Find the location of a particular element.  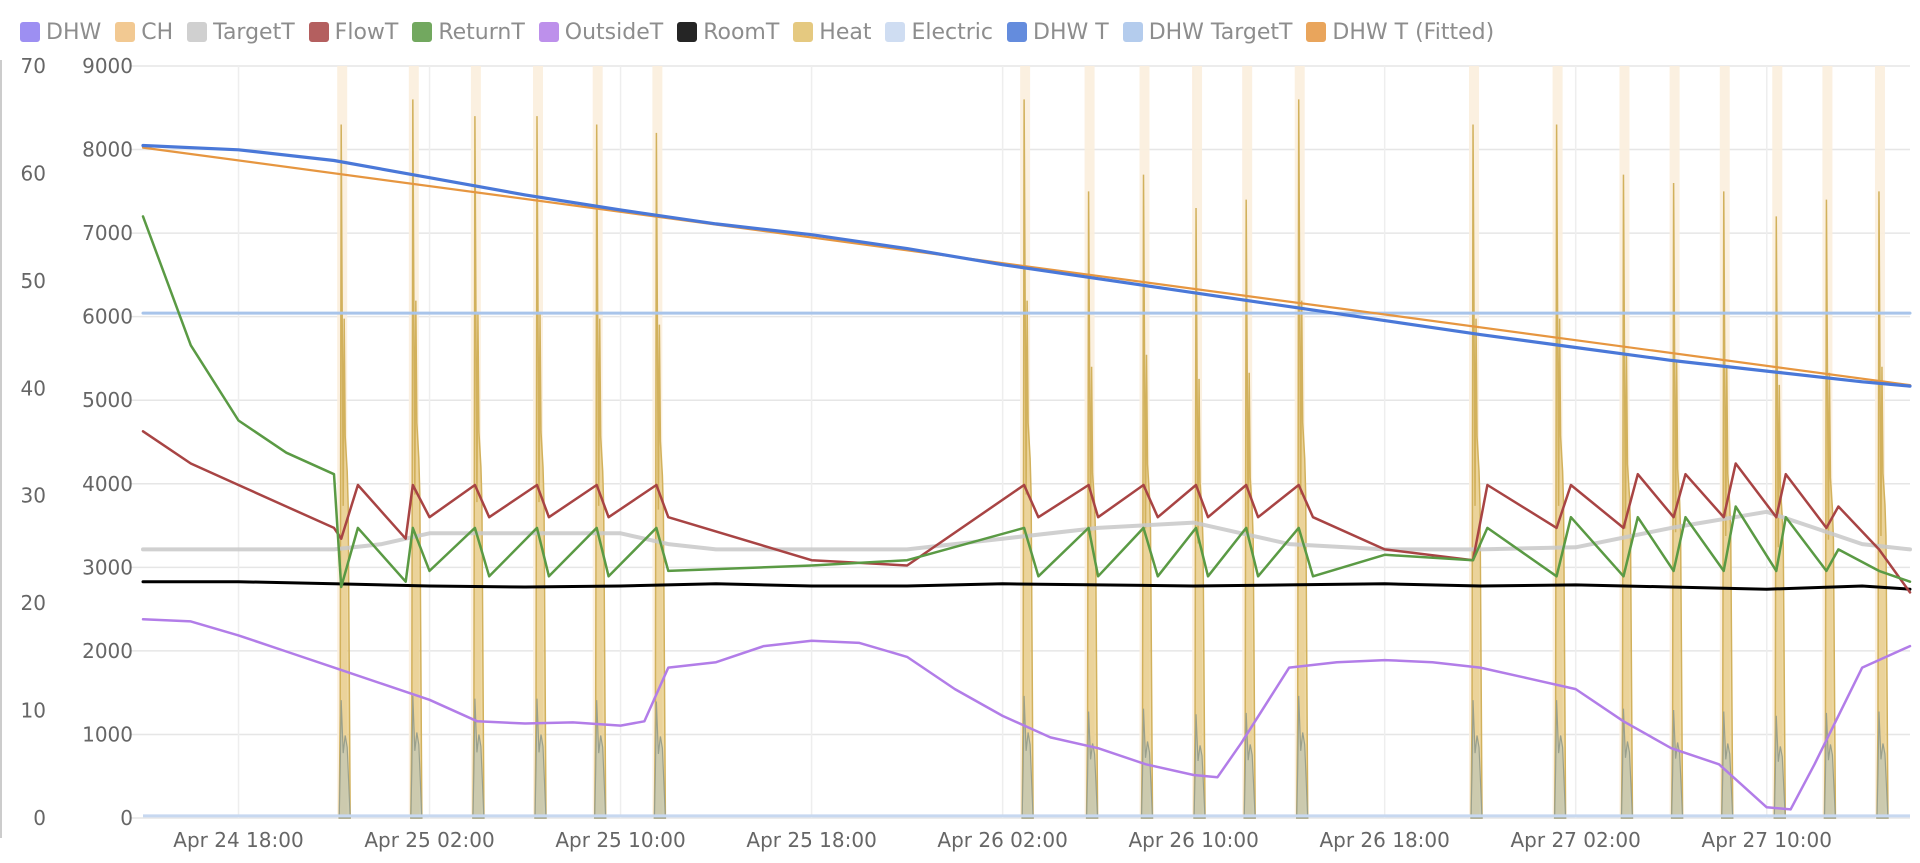

y-left-tick-label: 60 is located at coordinates (33, 173).